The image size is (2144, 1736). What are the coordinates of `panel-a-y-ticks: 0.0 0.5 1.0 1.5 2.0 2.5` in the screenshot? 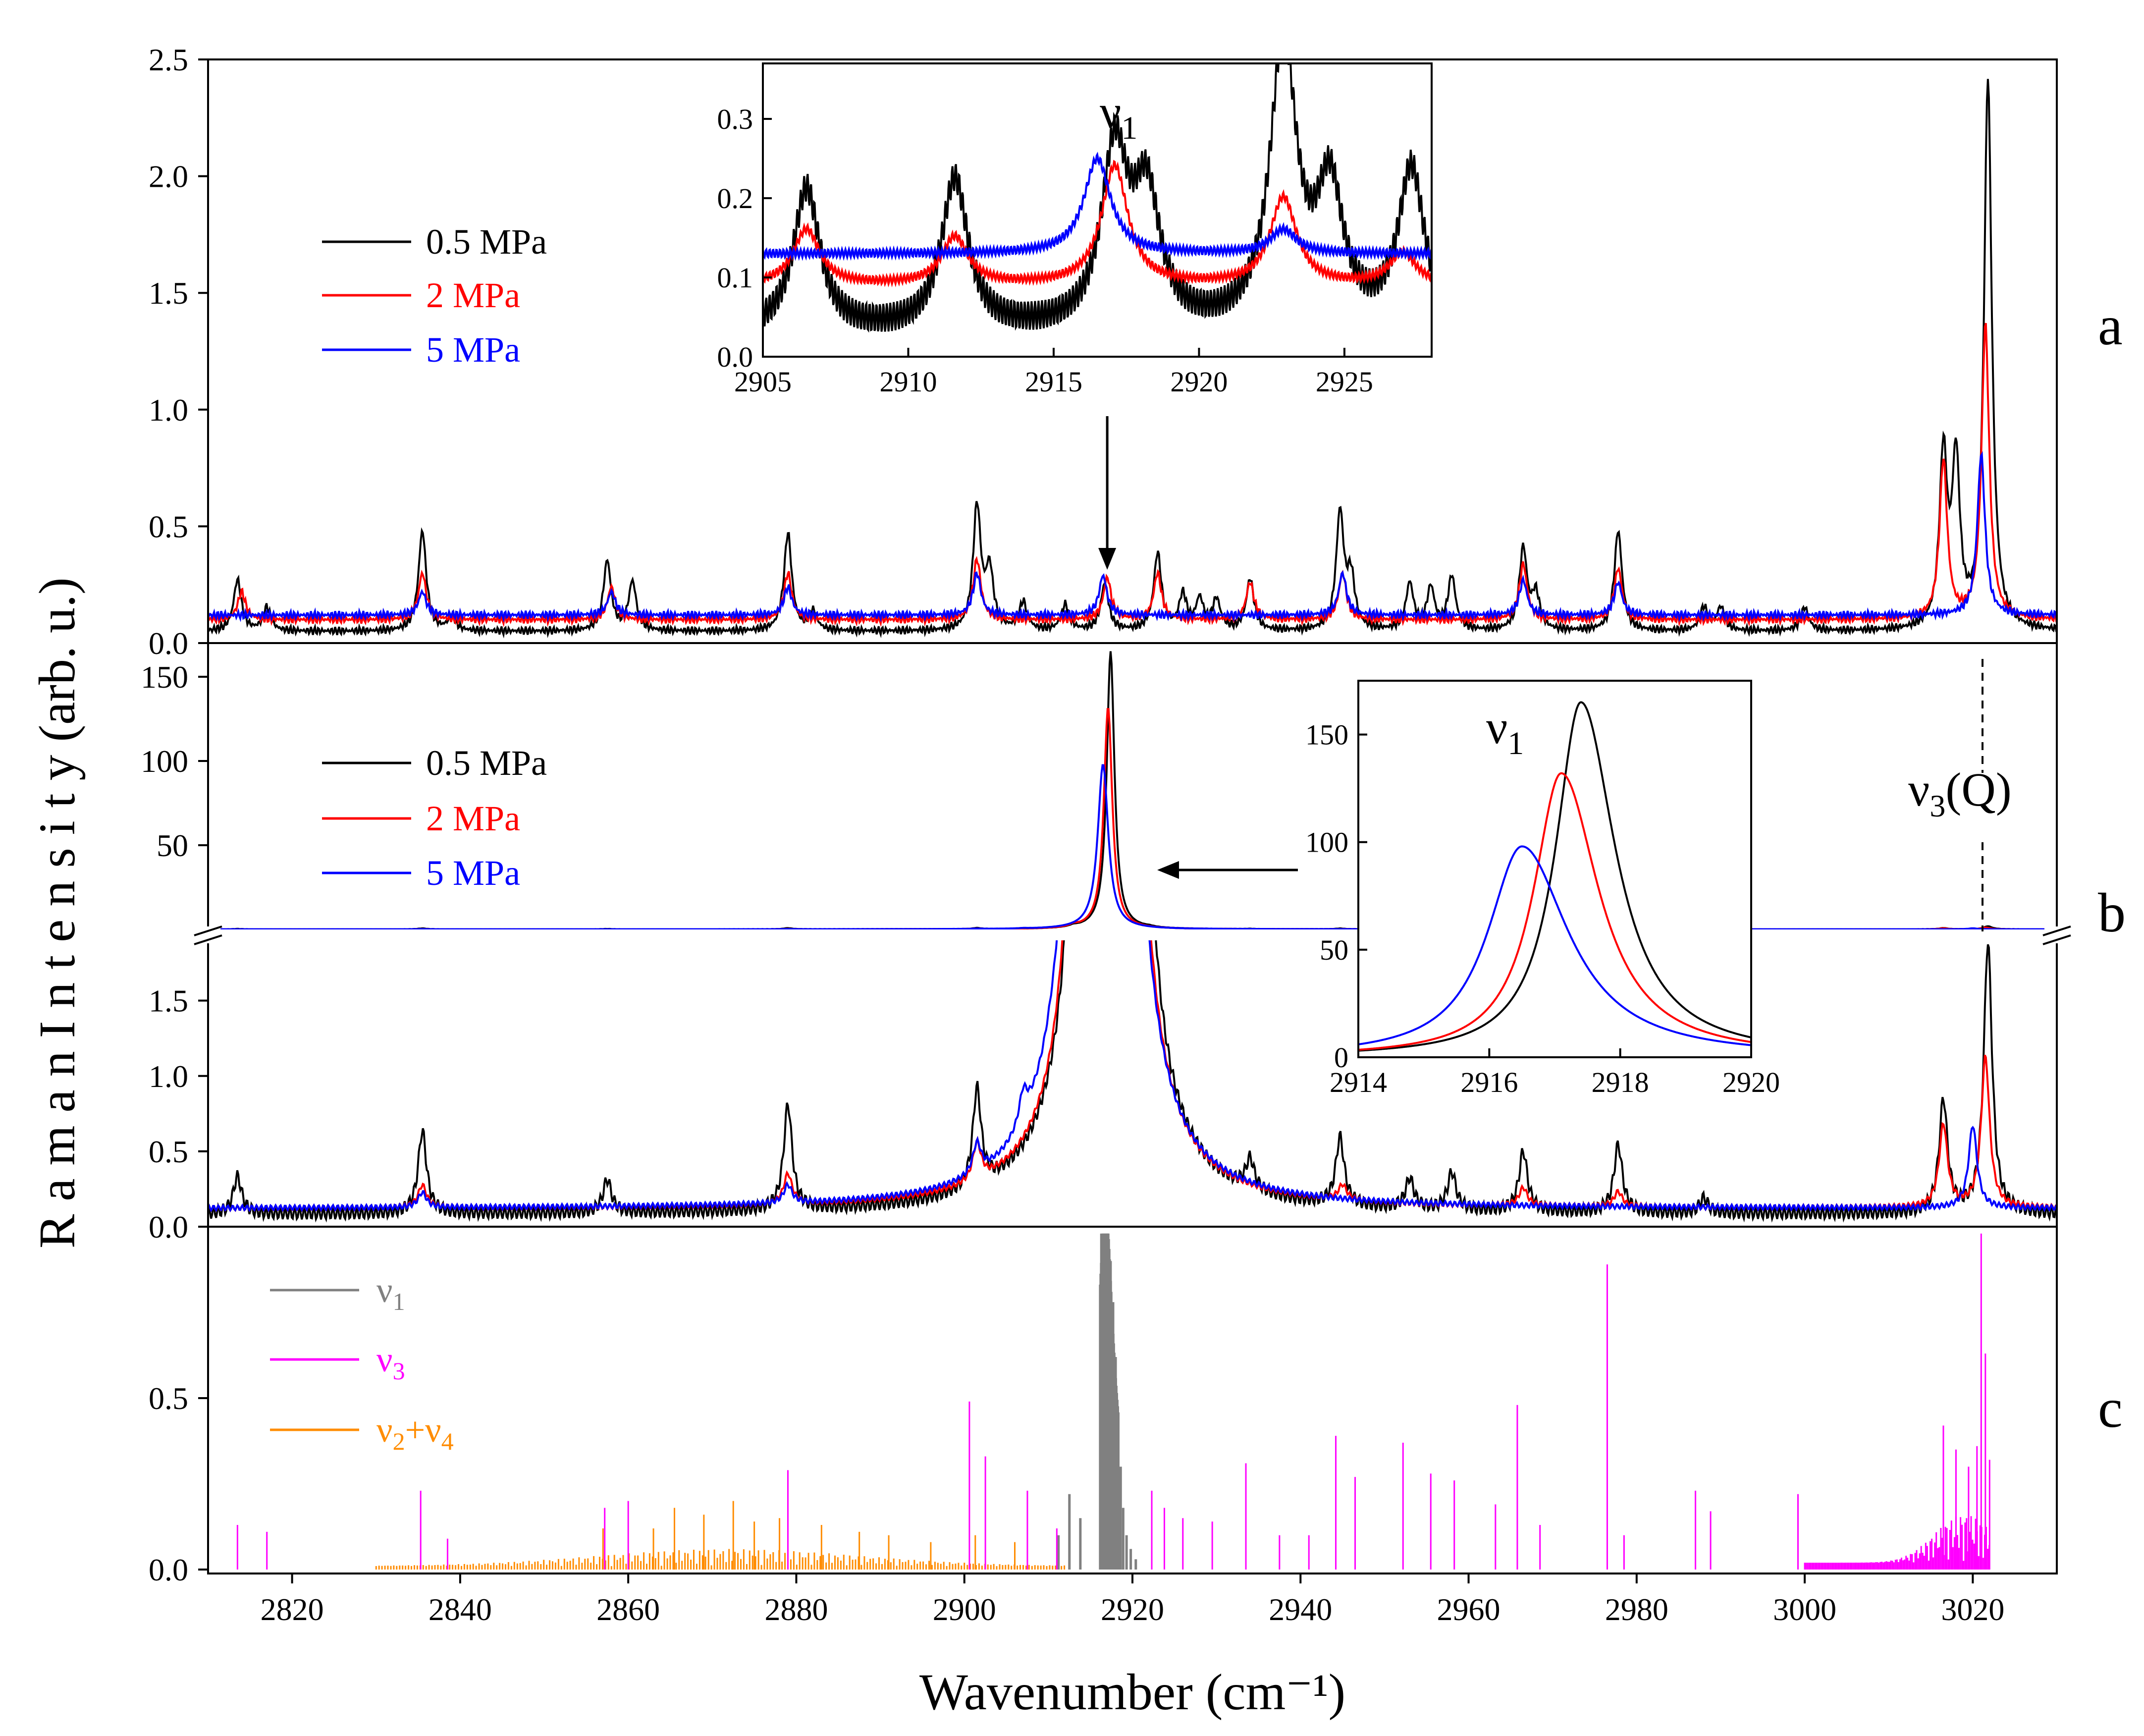 It's located at (178, 351).